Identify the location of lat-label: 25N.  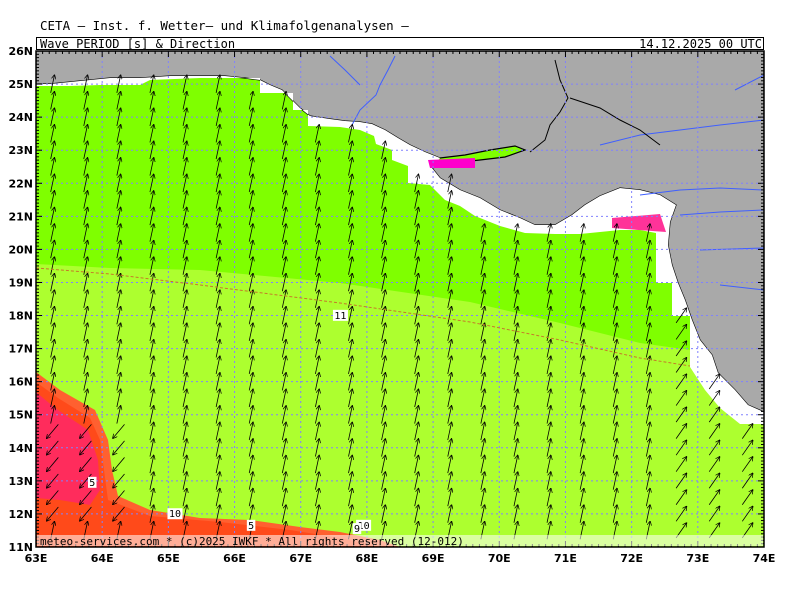
(20, 84).